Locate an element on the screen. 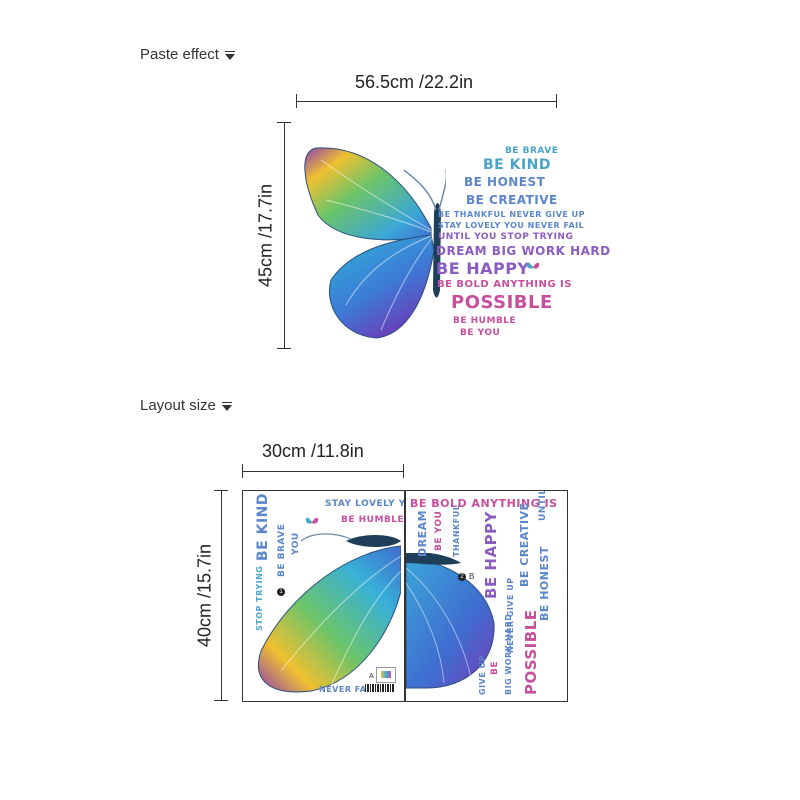 The image size is (800, 800). b-word-be: BE is located at coordinates (495, 667).